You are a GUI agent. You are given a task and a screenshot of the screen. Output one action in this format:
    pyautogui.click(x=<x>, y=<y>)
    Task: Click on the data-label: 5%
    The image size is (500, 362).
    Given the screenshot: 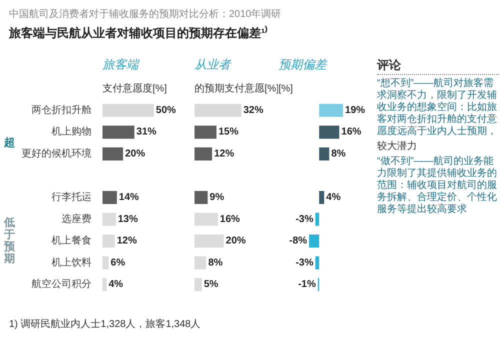 What is the action you would take?
    pyautogui.click(x=211, y=284)
    